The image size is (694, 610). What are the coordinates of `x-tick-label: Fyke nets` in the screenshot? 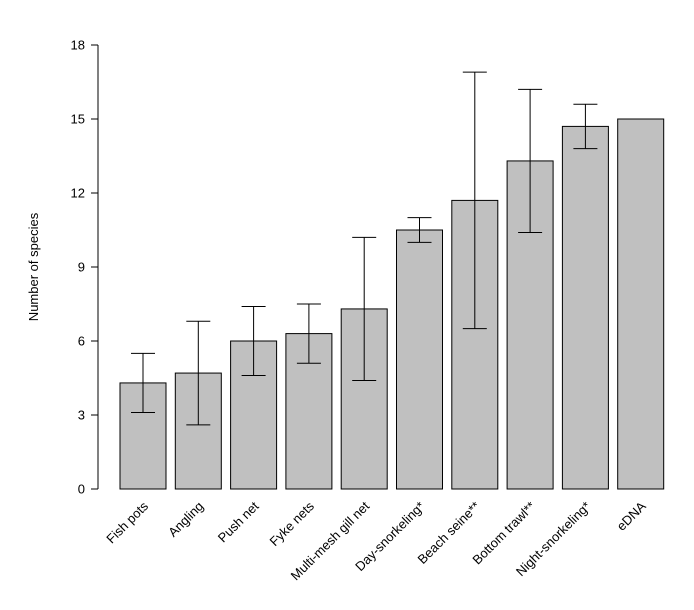 It's located at (292, 523).